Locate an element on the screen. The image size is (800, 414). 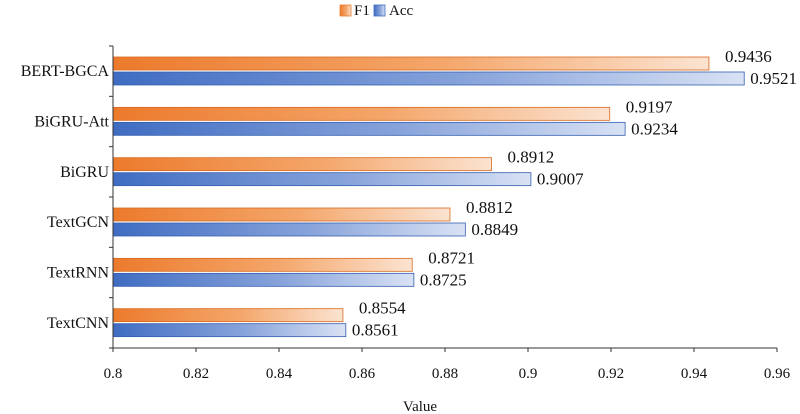
bar-f1-bert-bgca is located at coordinates (411, 63).